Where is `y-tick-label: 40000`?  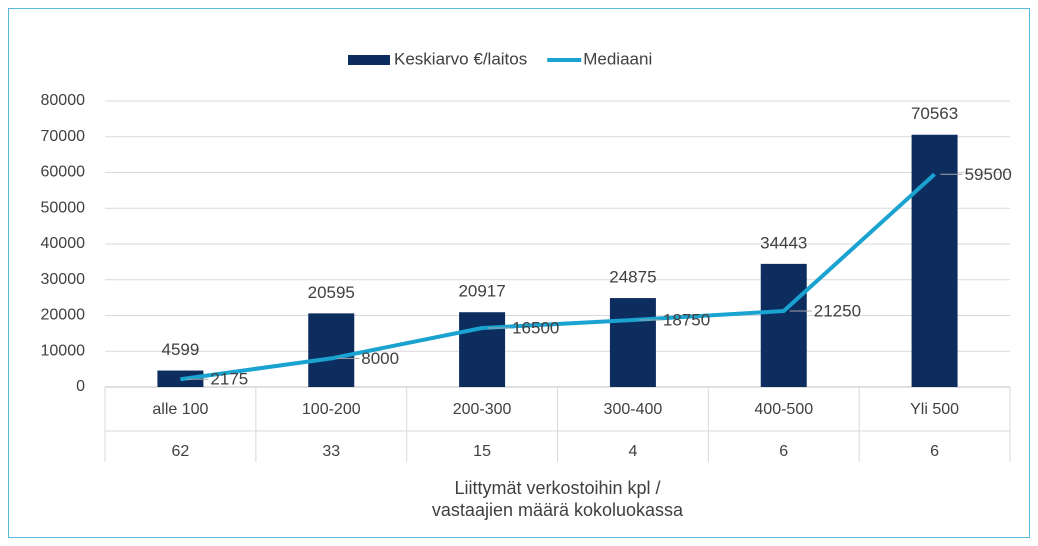
y-tick-label: 40000 is located at coordinates (63, 243).